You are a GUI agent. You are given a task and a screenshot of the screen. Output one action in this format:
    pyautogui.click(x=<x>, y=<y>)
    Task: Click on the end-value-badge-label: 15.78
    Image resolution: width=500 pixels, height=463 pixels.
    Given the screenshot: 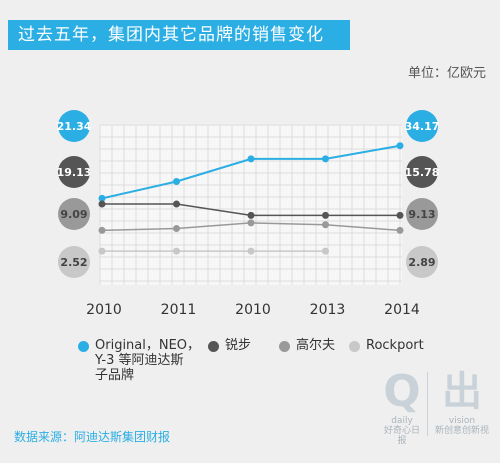 What is the action you would take?
    pyautogui.click(x=422, y=172)
    